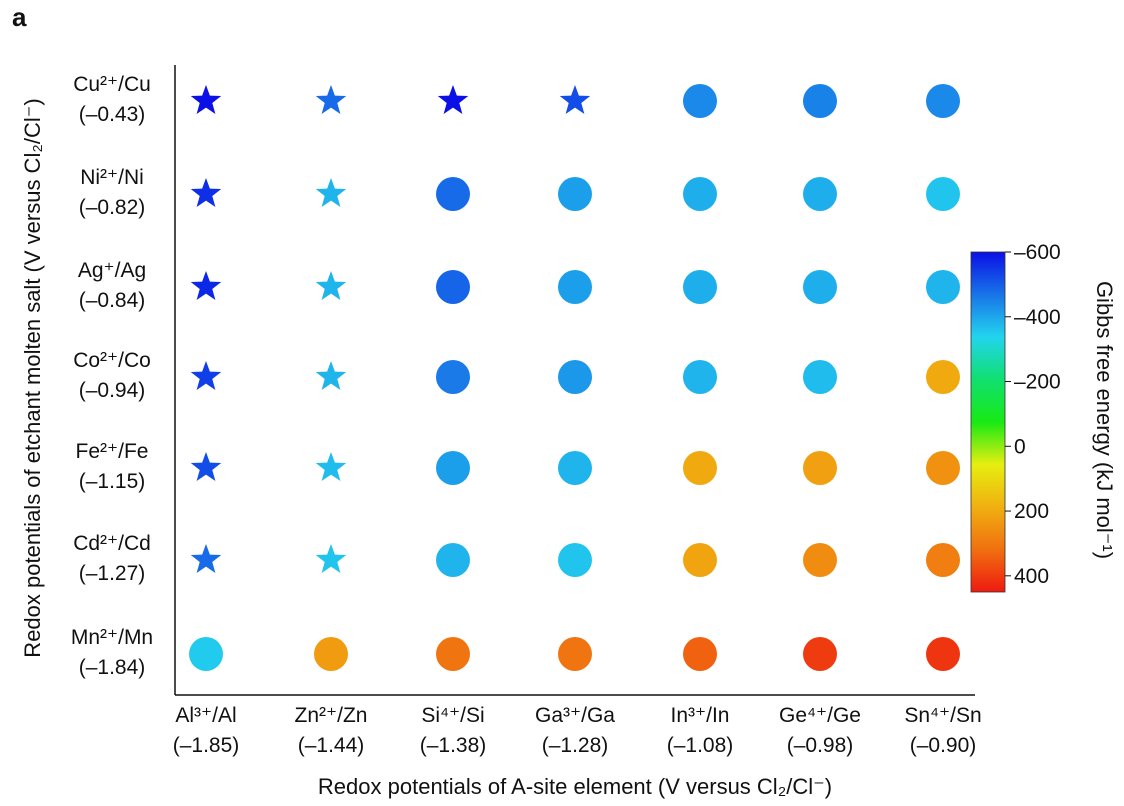  Describe the element at coordinates (575, 715) in the screenshot. I see `x-tick-label: Ga³⁺/Ga` at that location.